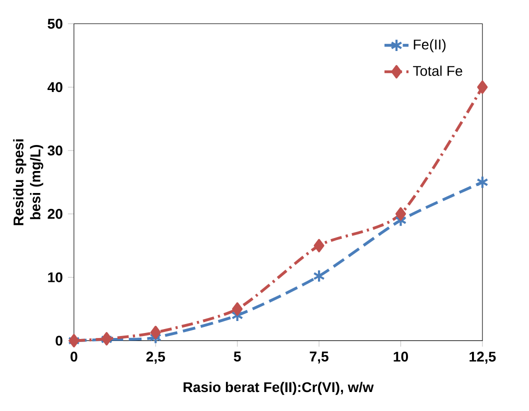 This screenshot has height=411, width=529. Describe the element at coordinates (430, 45) in the screenshot. I see `legend-label: Fe(II)` at that location.